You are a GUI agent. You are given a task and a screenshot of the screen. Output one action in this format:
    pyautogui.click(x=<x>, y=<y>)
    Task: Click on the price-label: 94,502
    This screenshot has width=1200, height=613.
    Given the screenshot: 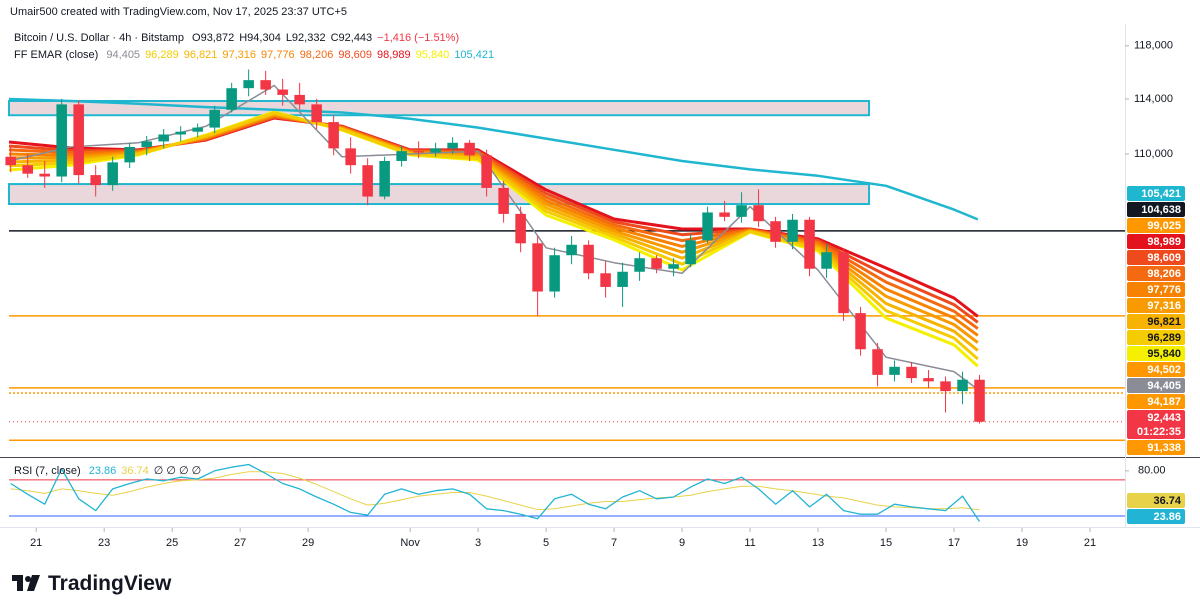 What is the action you would take?
    pyautogui.click(x=1164, y=370)
    